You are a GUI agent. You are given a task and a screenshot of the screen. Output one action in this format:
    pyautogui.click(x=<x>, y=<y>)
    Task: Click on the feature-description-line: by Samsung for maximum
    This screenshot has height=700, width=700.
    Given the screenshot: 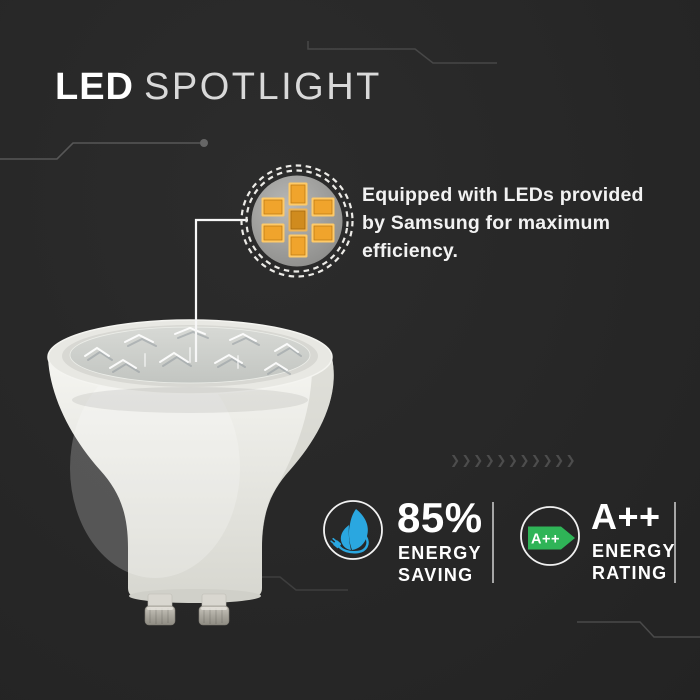 What is the action you would take?
    pyautogui.click(x=486, y=223)
    